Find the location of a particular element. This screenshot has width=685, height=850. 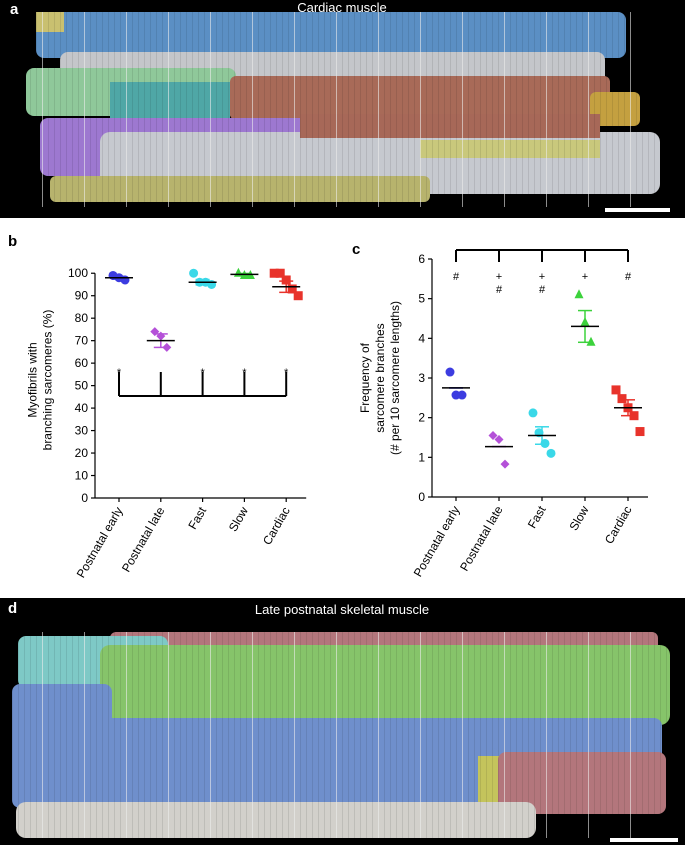

image-title: Late postnatal skeletal muscle is located at coordinates (342, 609).